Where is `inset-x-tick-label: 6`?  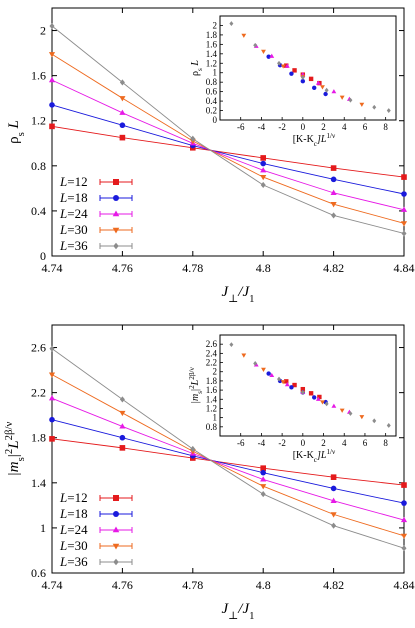
inset-x-tick-label: 6 is located at coordinates (365, 127).